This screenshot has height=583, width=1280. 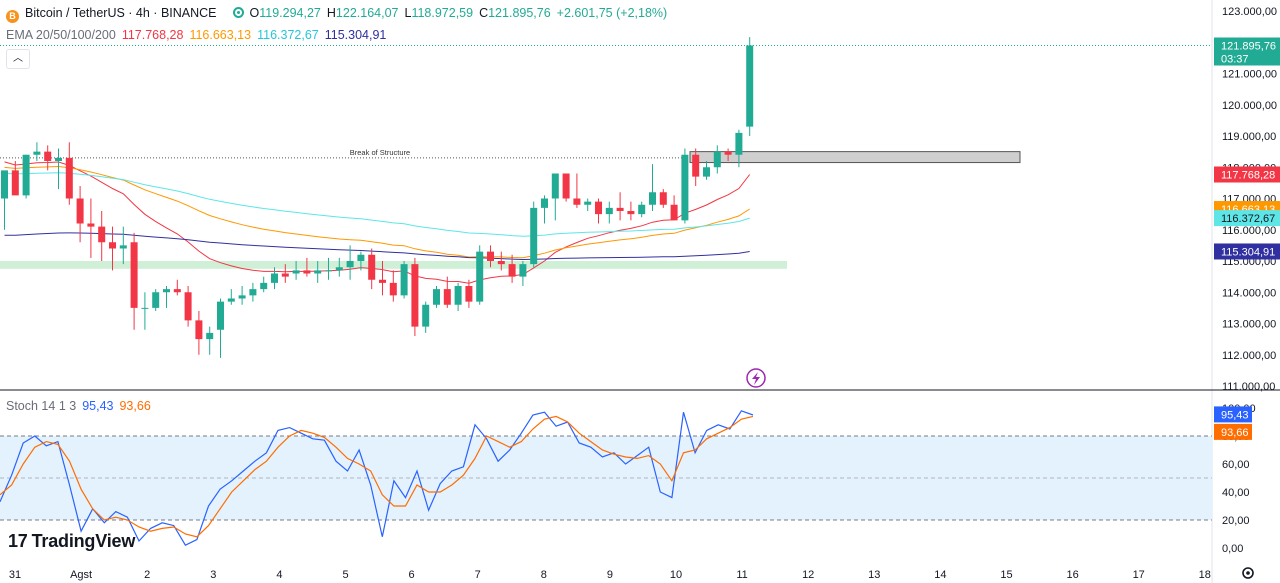 I want to click on ema20-price-tag-text: 117.768,28, so click(x=1248, y=175).